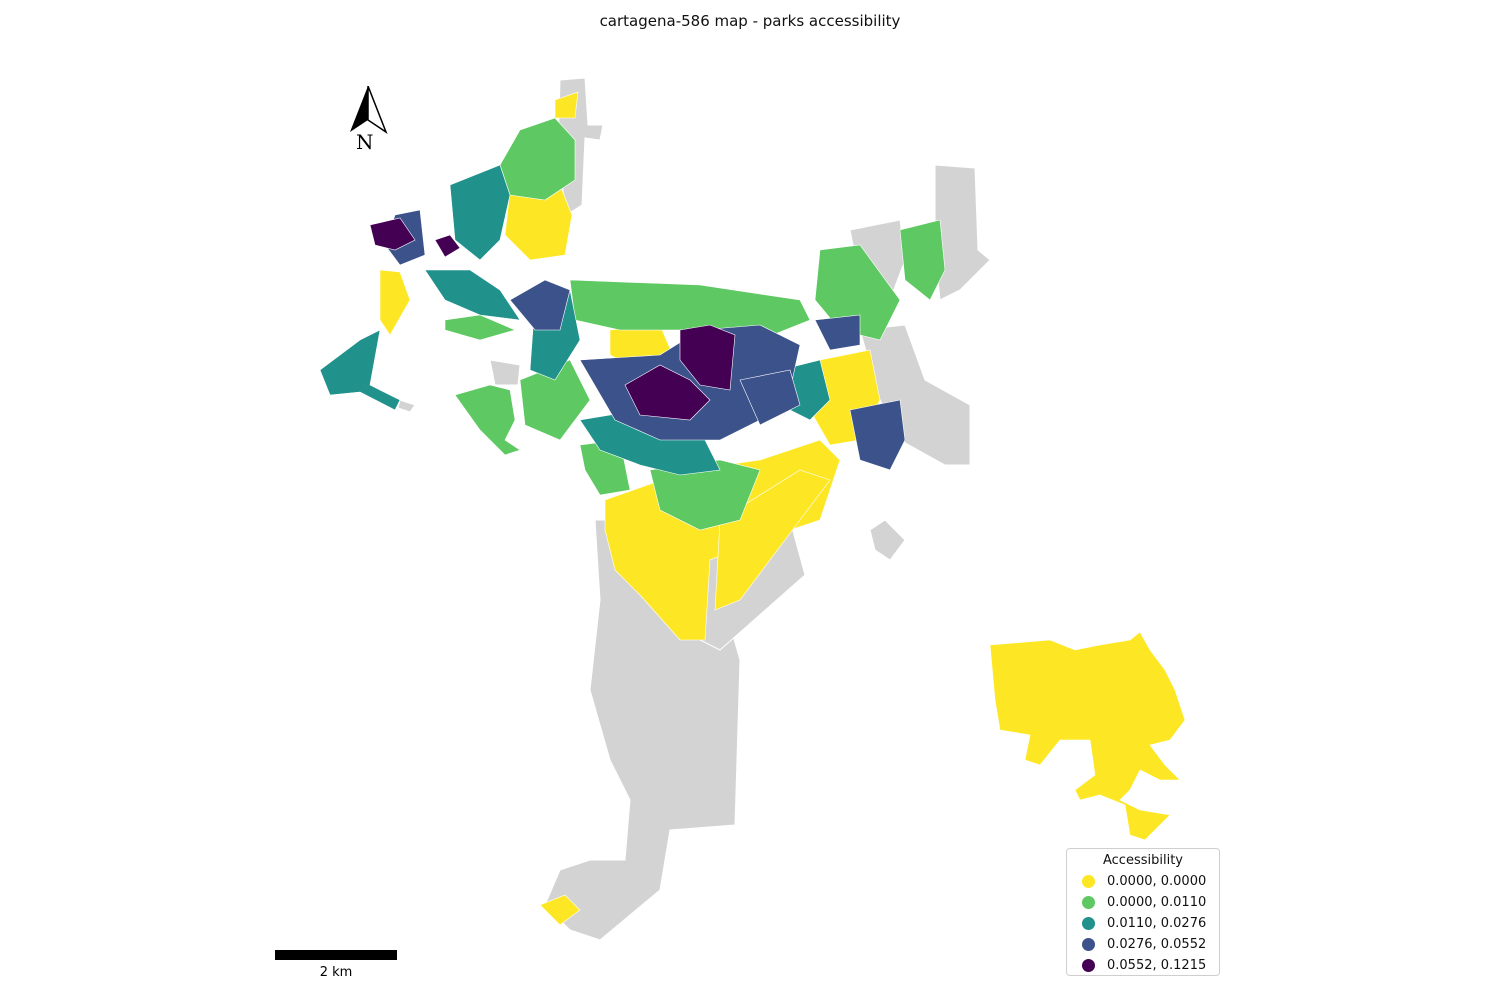 The image size is (1500, 1000). Describe the element at coordinates (395, 302) in the screenshot. I see `region-class0-west-strip` at that location.